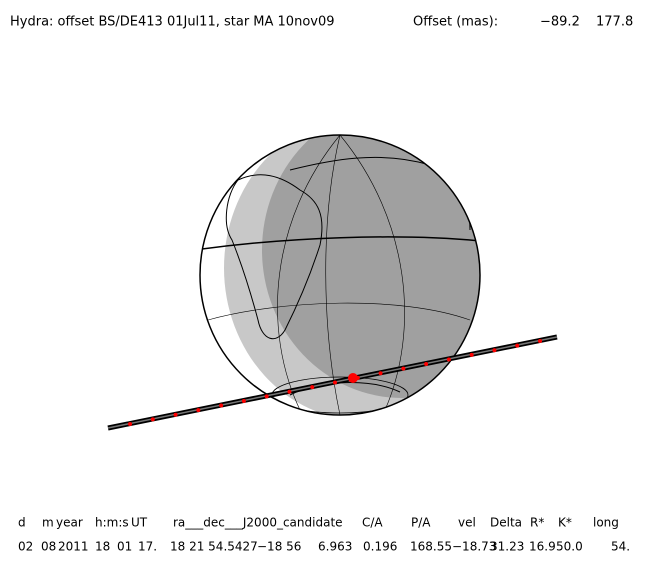 The height and width of the screenshot is (568, 645). Describe the element at coordinates (372, 523) in the screenshot. I see `column-header: C/A` at that location.